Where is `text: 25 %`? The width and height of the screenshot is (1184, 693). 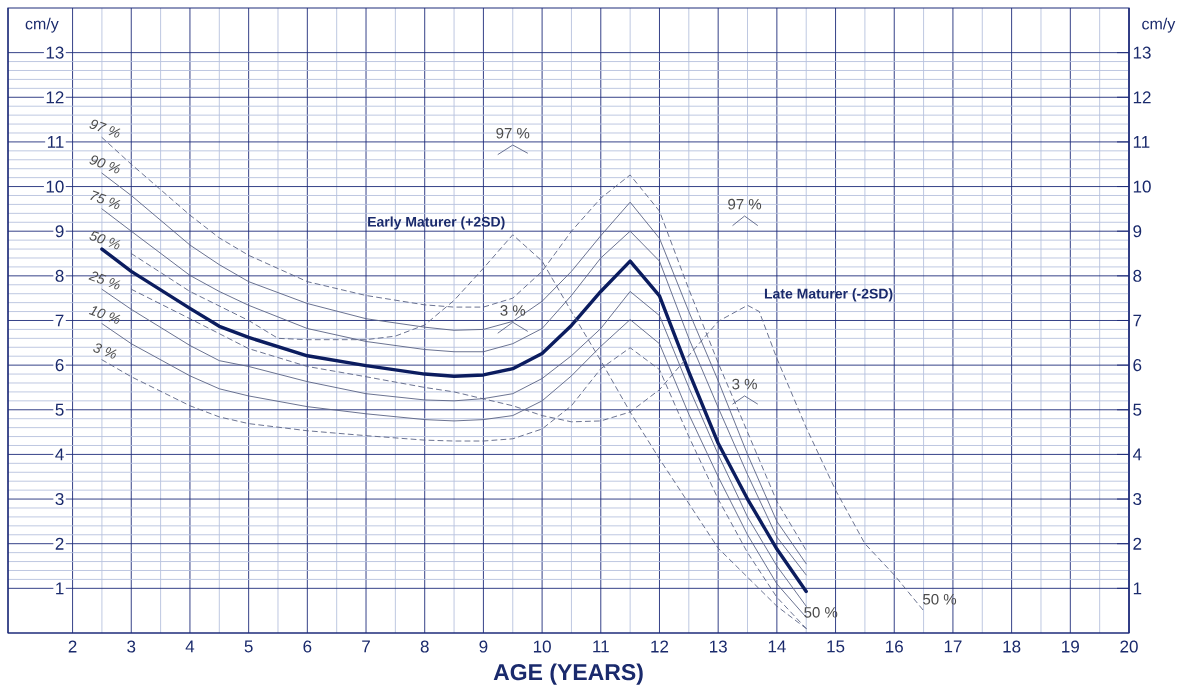
text: 25 % is located at coordinates (104, 280).